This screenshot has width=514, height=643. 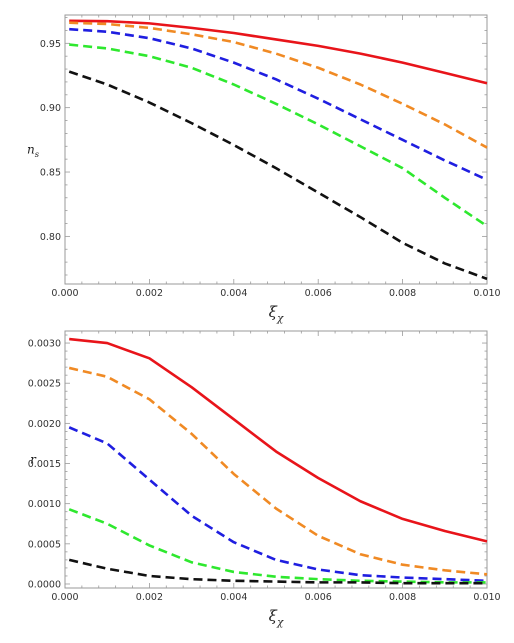 I want to click on y-tick-label: 0.0010, so click(x=44, y=504).